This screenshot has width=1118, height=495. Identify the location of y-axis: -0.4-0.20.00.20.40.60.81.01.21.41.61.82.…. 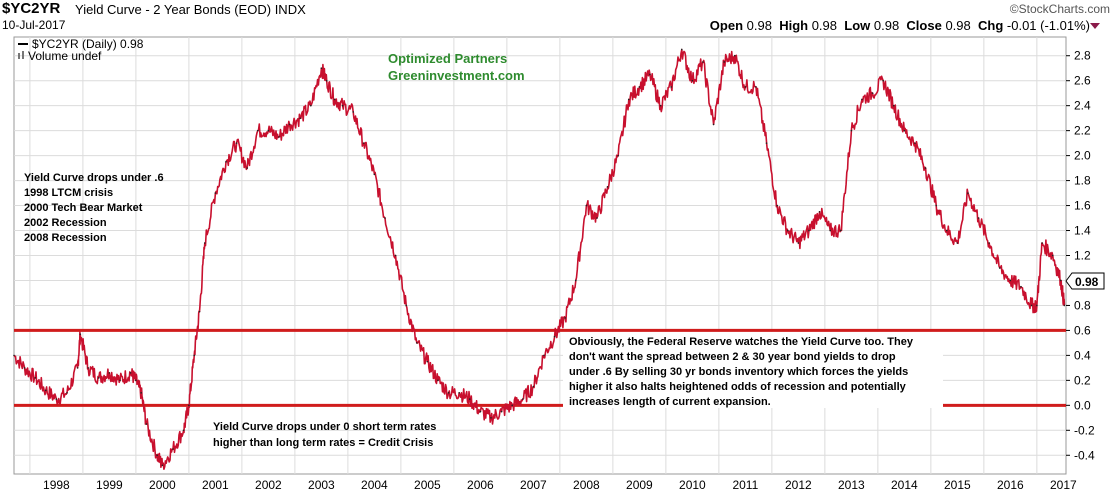
(1080, 255).